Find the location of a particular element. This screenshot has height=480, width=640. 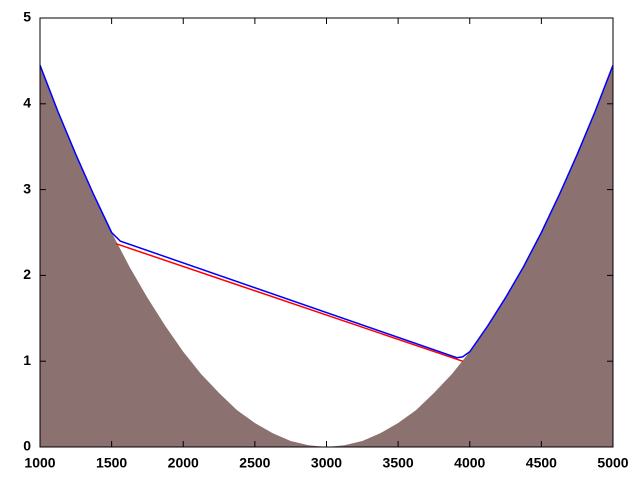

x-tick-label: 3000 is located at coordinates (326, 463).